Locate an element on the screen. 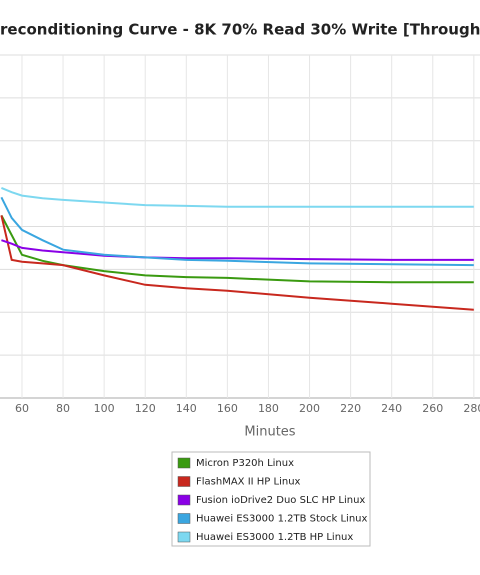  x-tick-label: 60 is located at coordinates (22, 408).